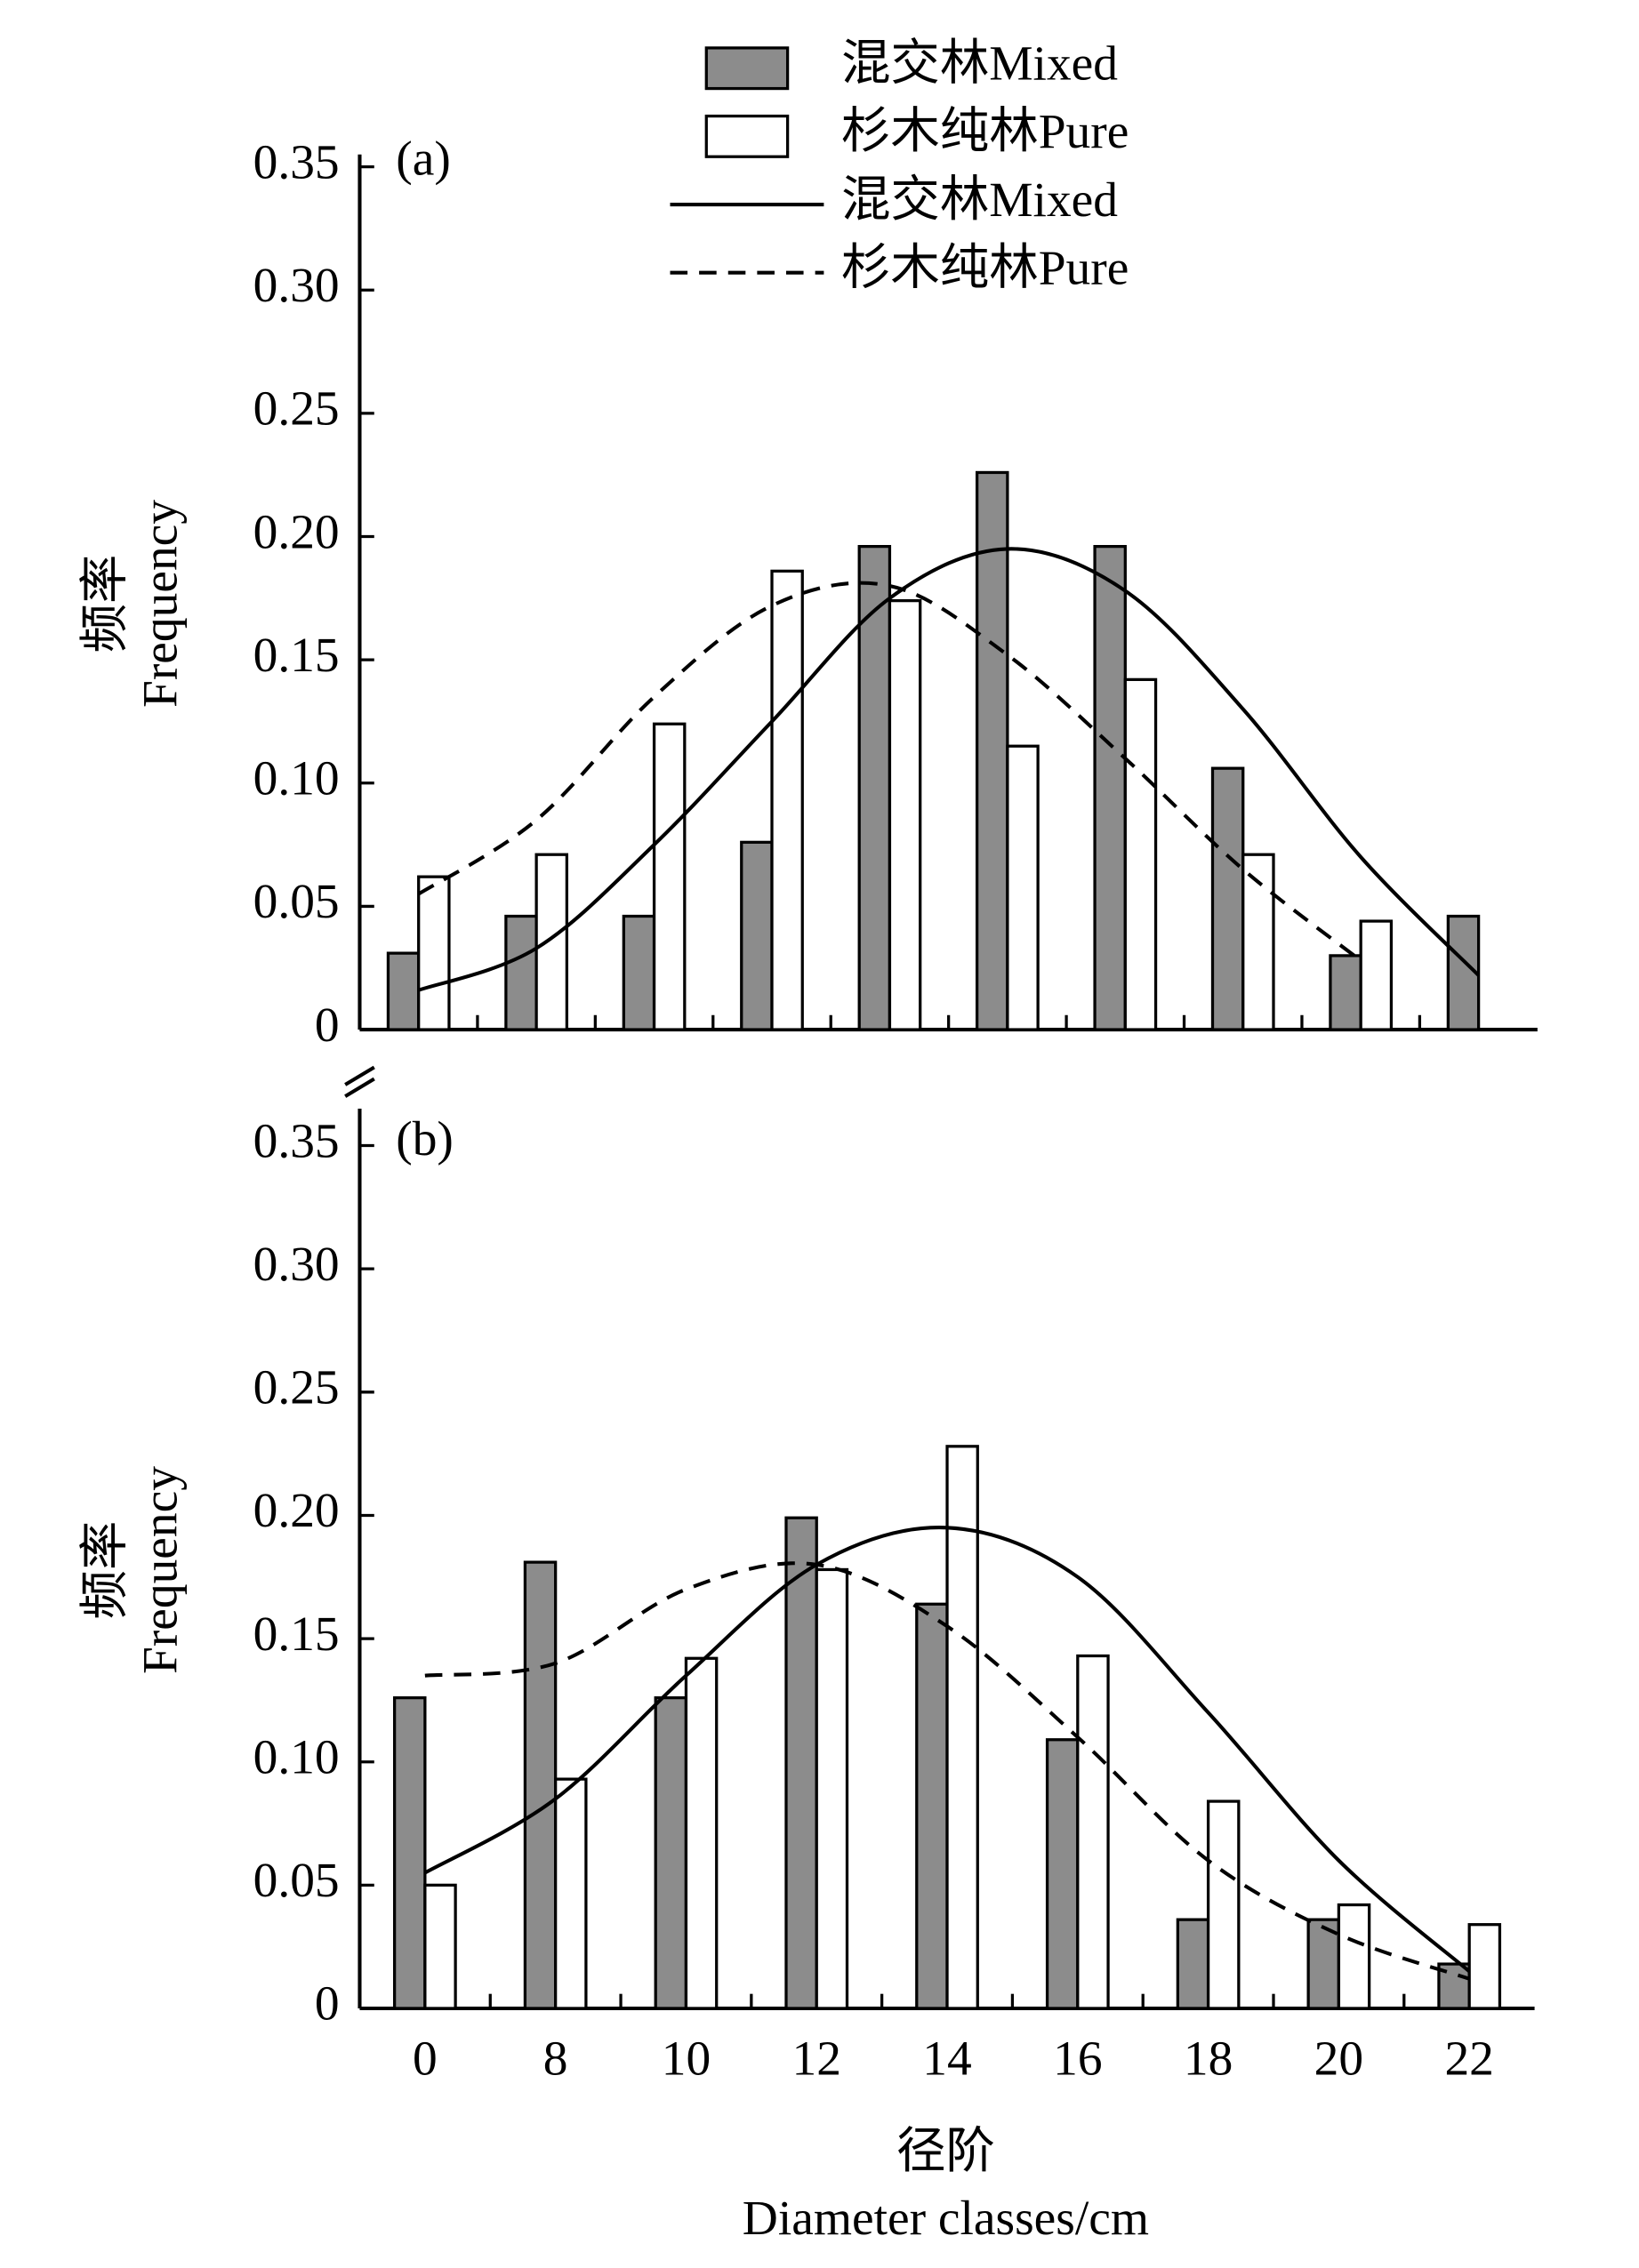  I want to click on x-tick-label: 10, so click(686, 2059).